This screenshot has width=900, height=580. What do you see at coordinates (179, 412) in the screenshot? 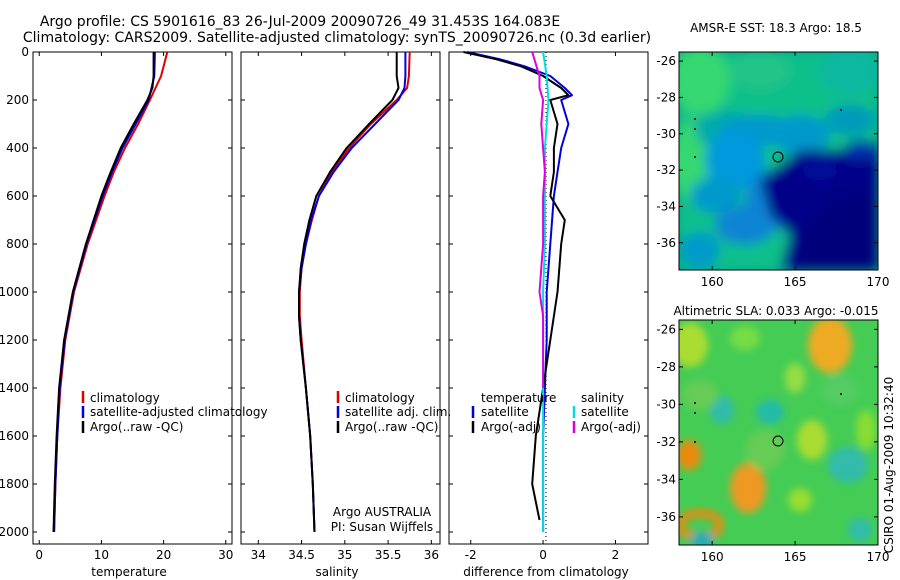
I see `legend-label-satellite: satellite-adjusted climatology` at bounding box center [179, 412].